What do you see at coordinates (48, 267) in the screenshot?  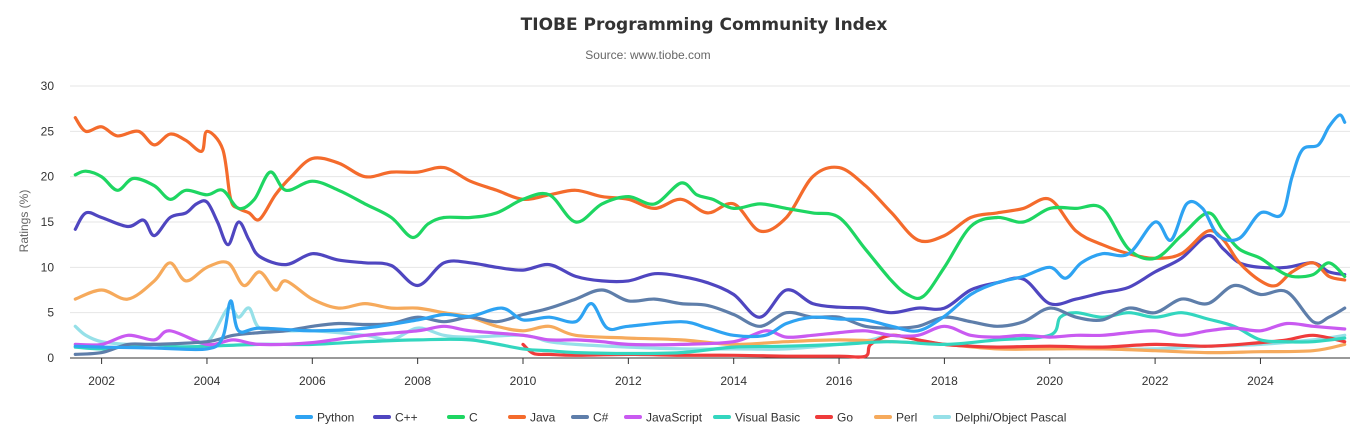 I see `y-tick-label: 10` at bounding box center [48, 267].